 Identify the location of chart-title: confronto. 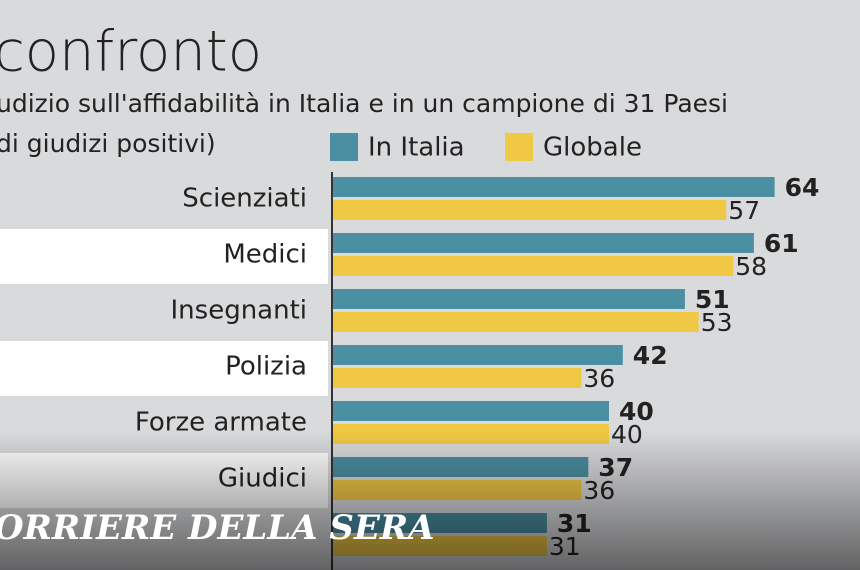
(131, 51).